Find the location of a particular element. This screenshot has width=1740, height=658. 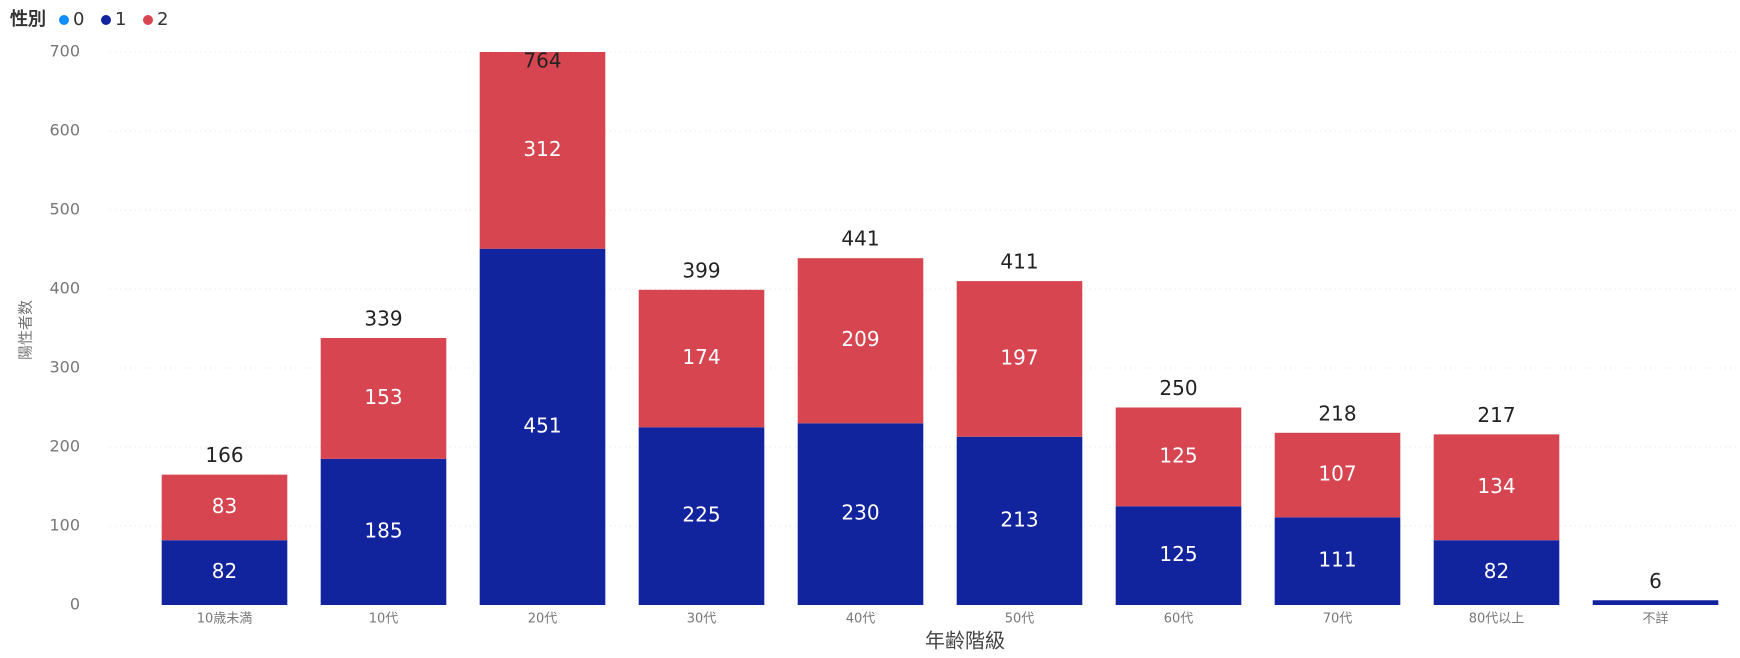

legend-title: 性別 is located at coordinates (28, 19).